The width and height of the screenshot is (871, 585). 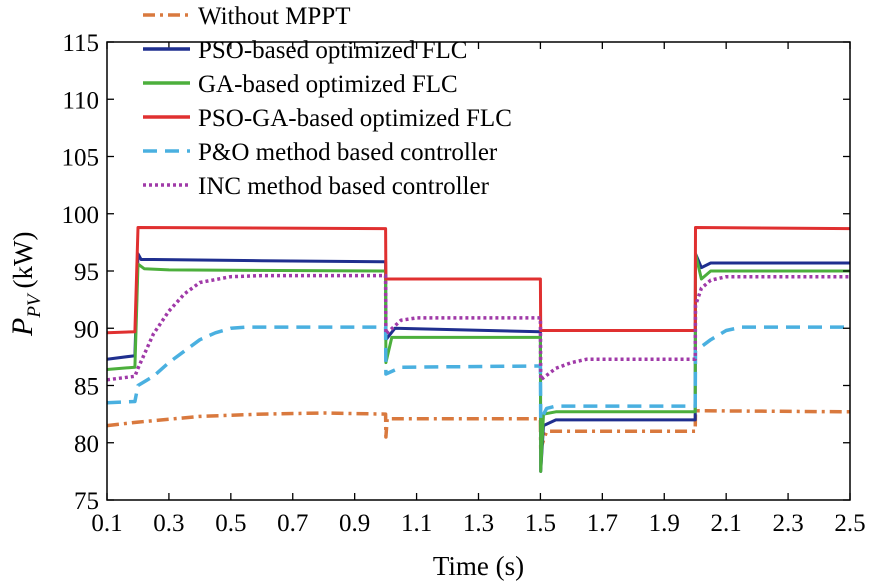 What do you see at coordinates (81, 158) in the screenshot?
I see `y-tick-label: 105` at bounding box center [81, 158].